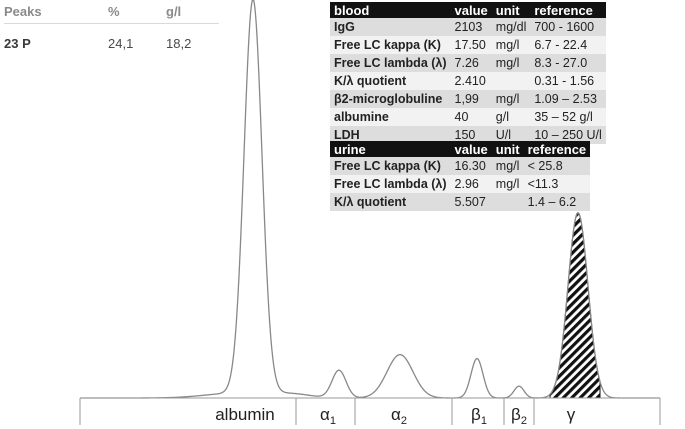 The height and width of the screenshot is (429, 685). Describe the element at coordinates (568, 81) in the screenshot. I see `blood-cell: 0.31 - 1.56` at that location.